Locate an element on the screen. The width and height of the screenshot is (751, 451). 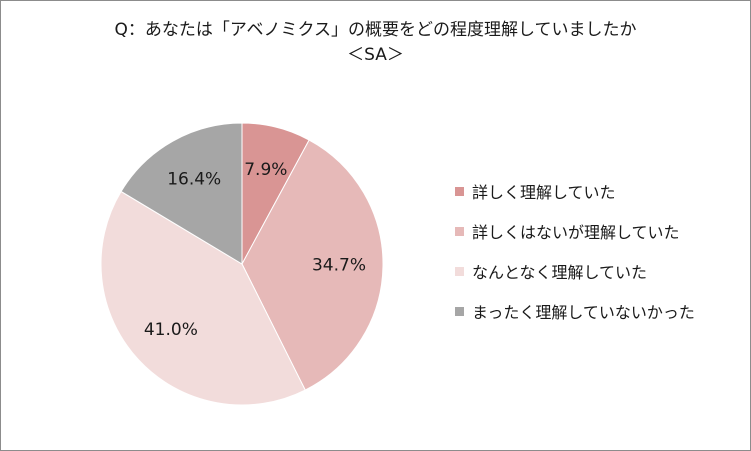
chart-title-line-2: ＜SA＞ is located at coordinates (375, 55).